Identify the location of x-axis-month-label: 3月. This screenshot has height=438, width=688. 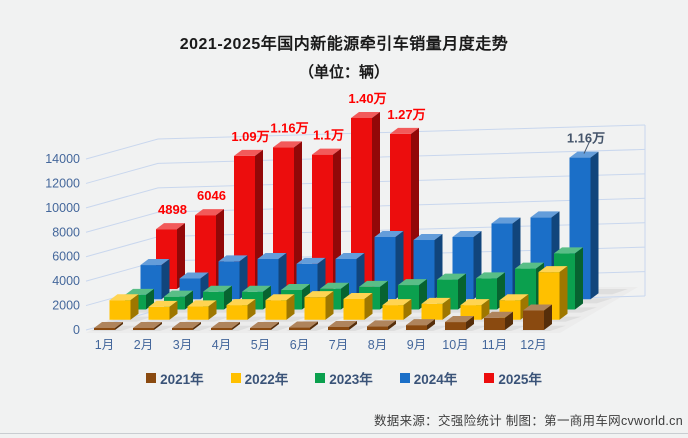
(182, 345).